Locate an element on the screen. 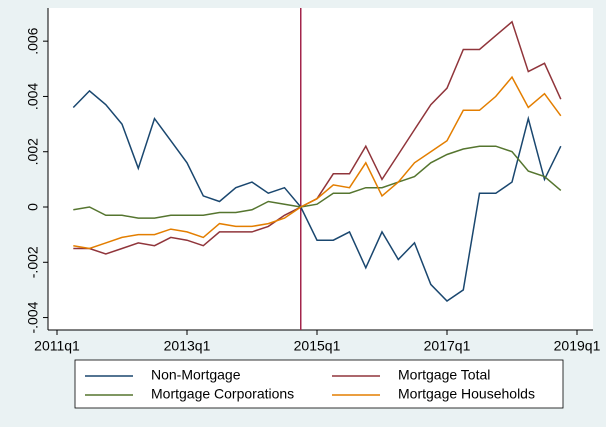 The height and width of the screenshot is (427, 606). x-tick-label: 2019q1 is located at coordinates (577, 346).